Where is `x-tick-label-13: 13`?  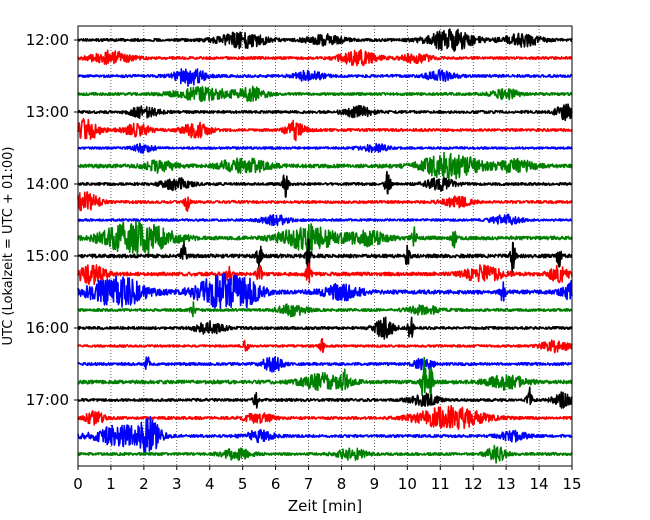 x-tick-label-13: 13 is located at coordinates (506, 484).